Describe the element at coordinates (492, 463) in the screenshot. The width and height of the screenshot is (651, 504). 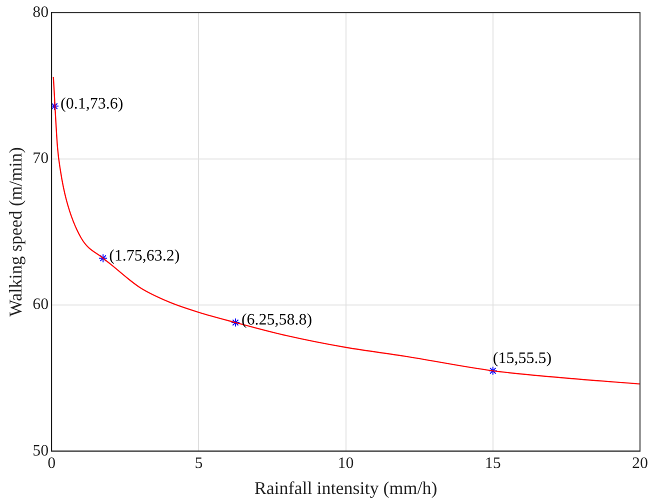
I see `x-tick-label: 15` at that location.